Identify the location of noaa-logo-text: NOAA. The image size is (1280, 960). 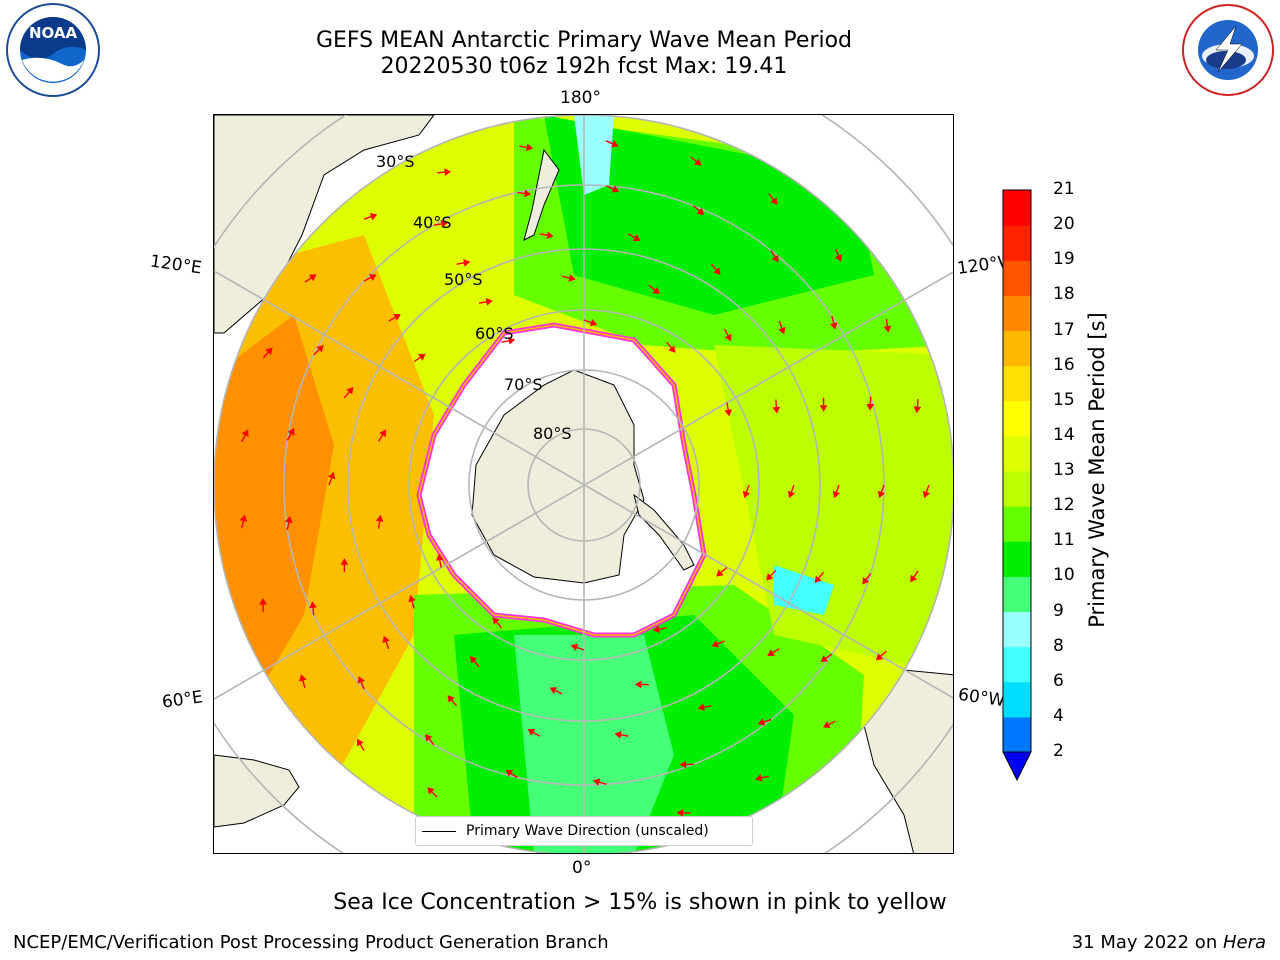
(53, 33).